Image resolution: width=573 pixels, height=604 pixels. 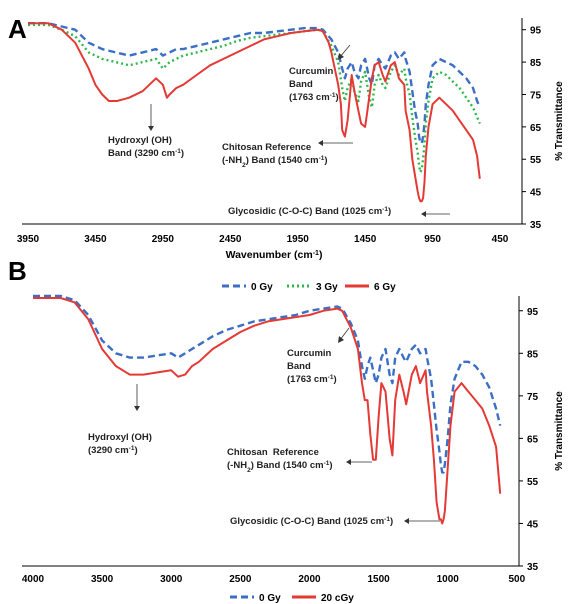 What do you see at coordinates (345, 51) in the screenshot?
I see `curcumin-arrow-a` at bounding box center [345, 51].